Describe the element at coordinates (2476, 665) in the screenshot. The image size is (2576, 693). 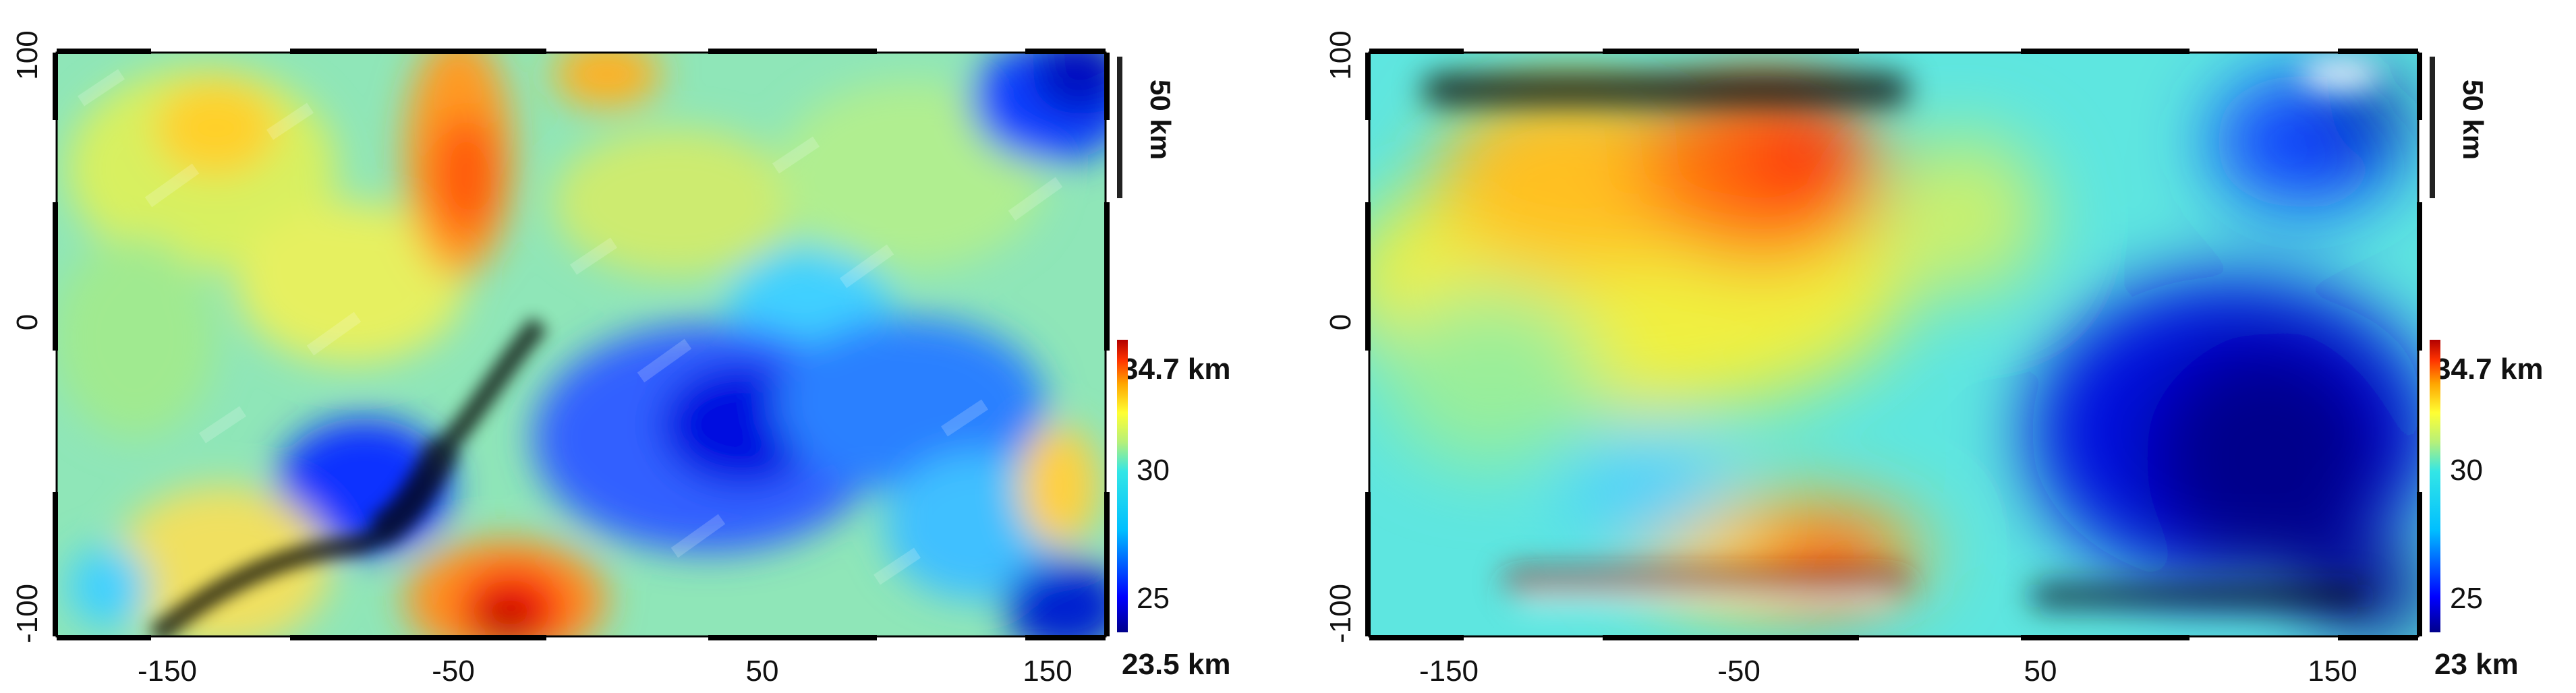
I see `colorbar-min-label: 23 km` at that location.